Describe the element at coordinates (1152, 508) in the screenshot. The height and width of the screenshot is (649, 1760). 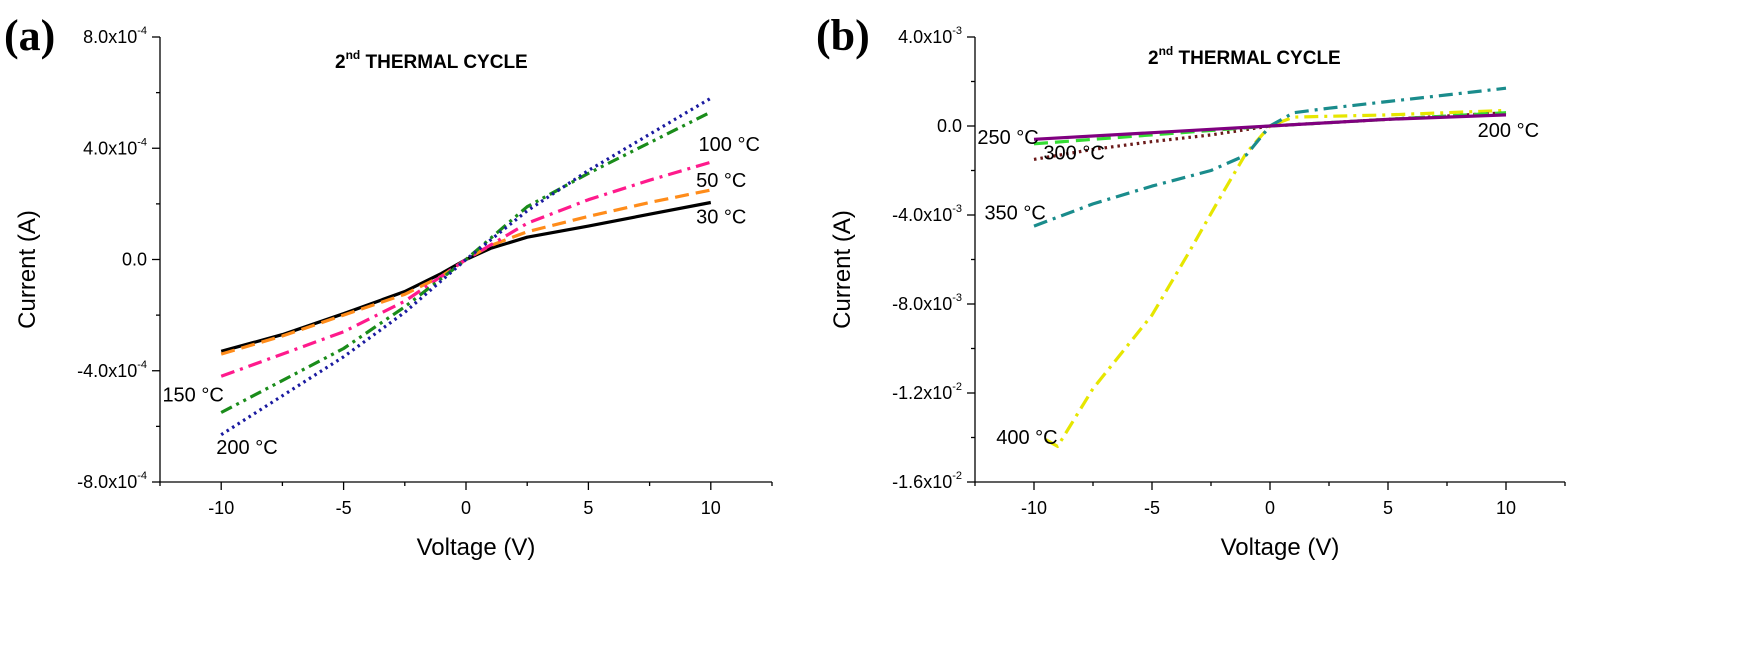
I see `panel-b-x-tick-label: -5` at that location.